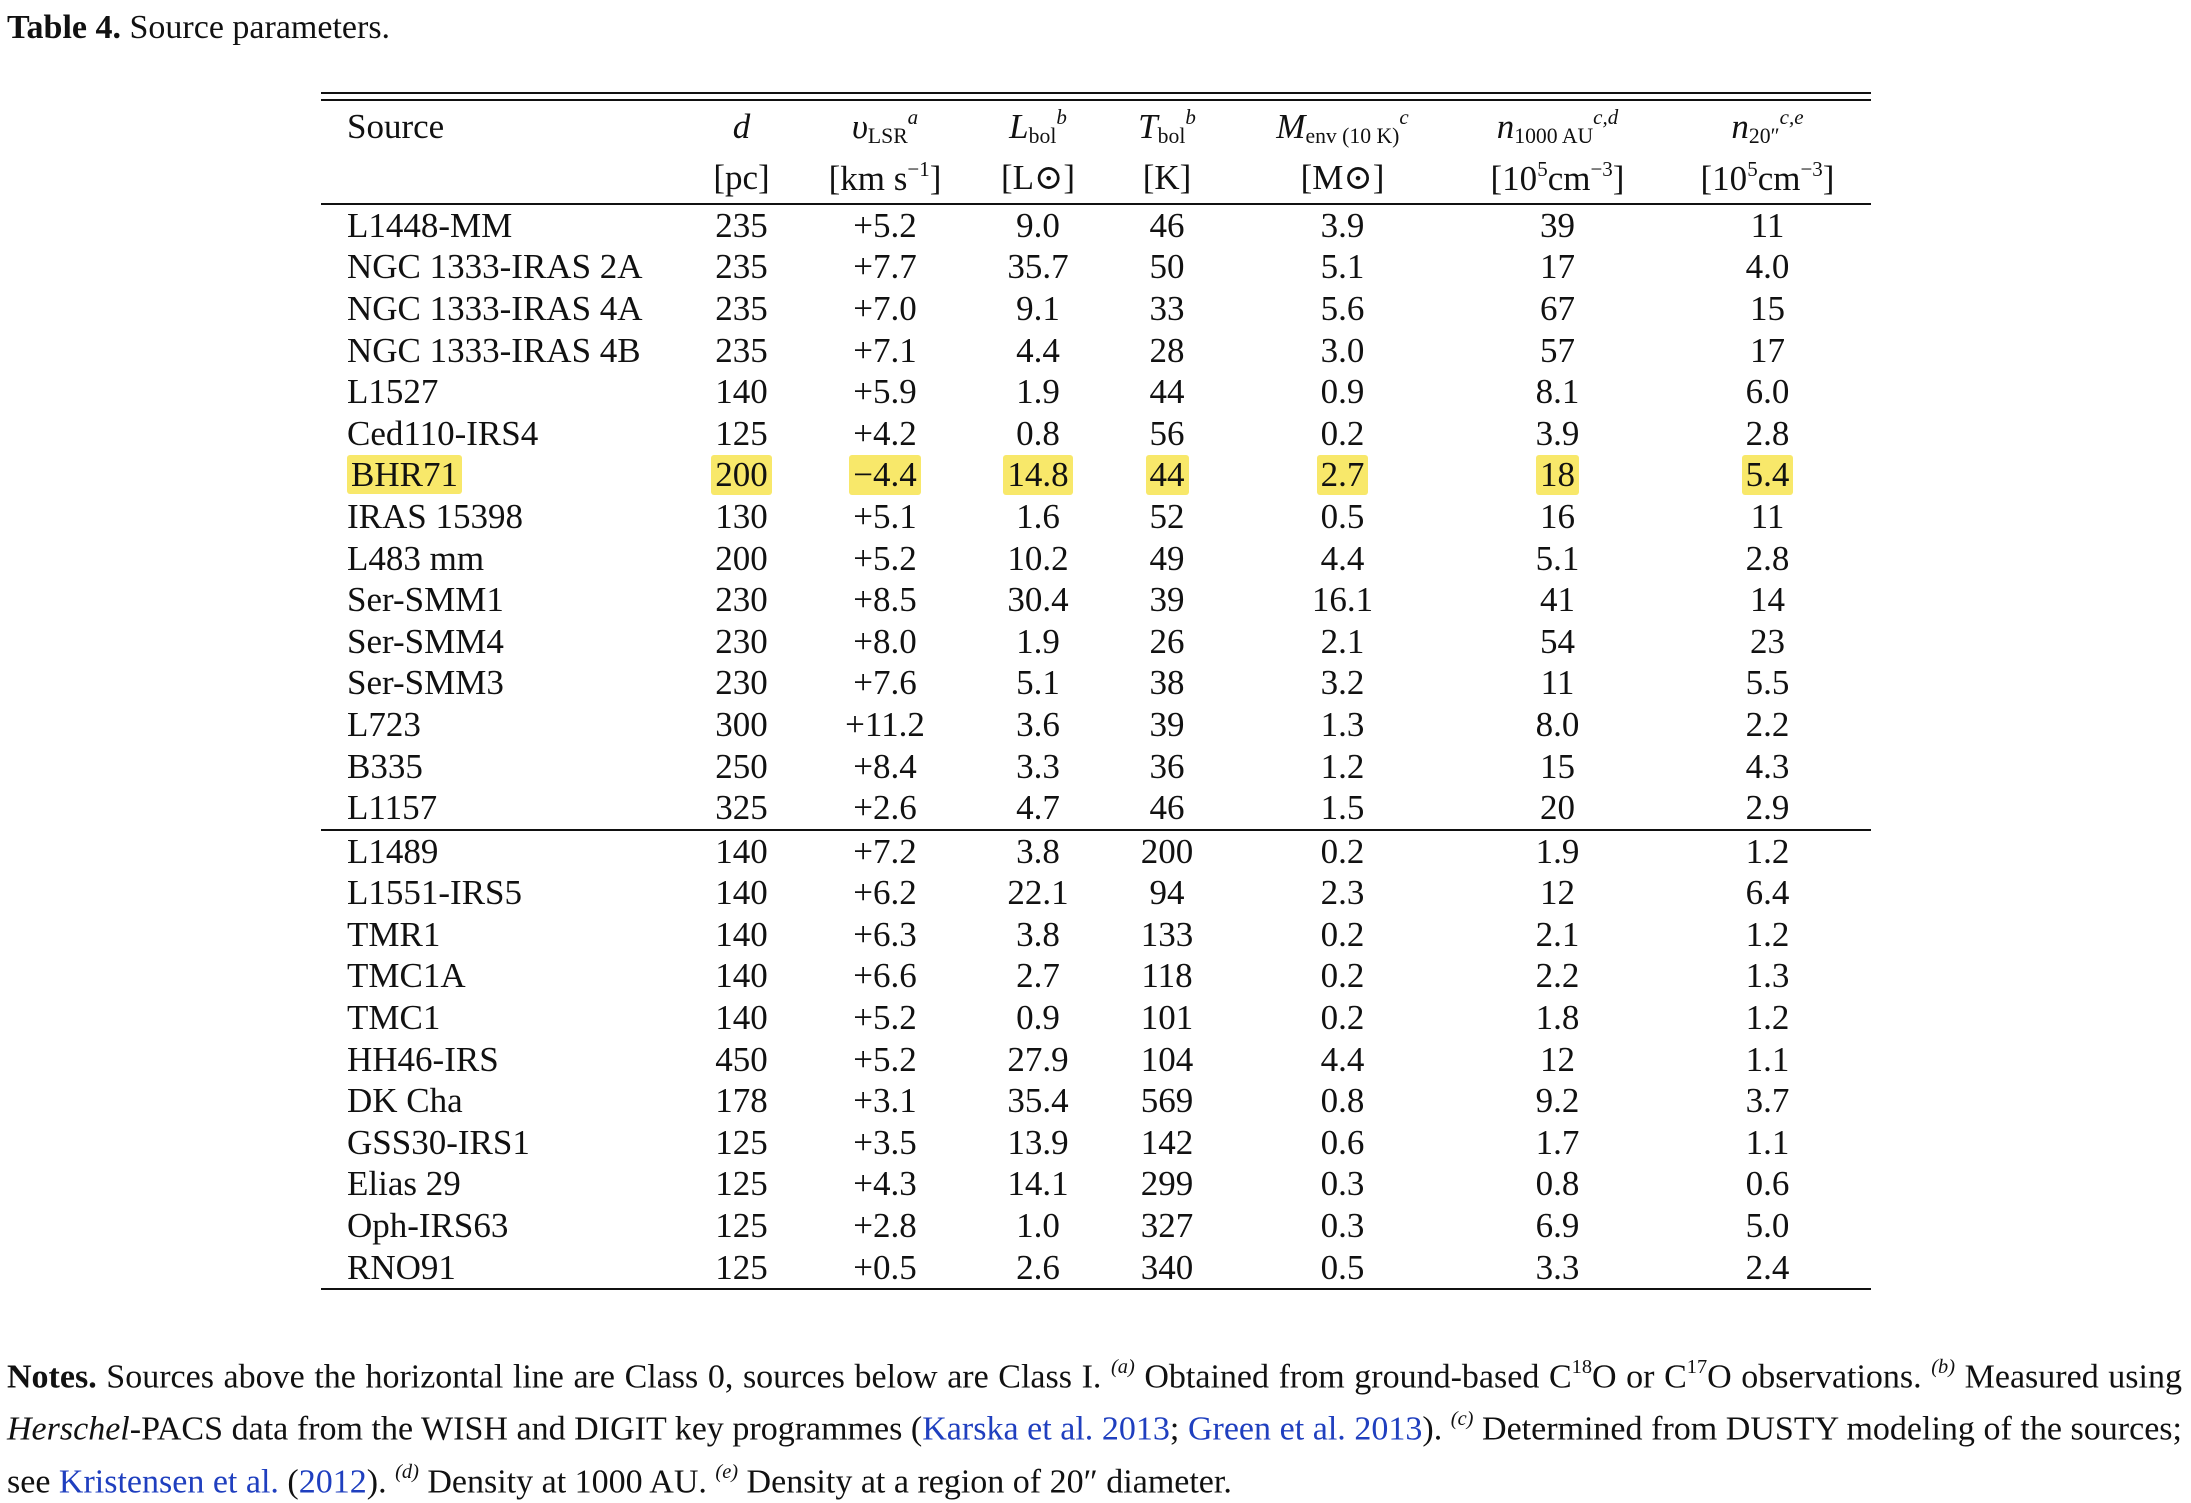 This screenshot has width=2191, height=1503. What do you see at coordinates (1767, 600) in the screenshot?
I see `cell-n20: 14` at bounding box center [1767, 600].